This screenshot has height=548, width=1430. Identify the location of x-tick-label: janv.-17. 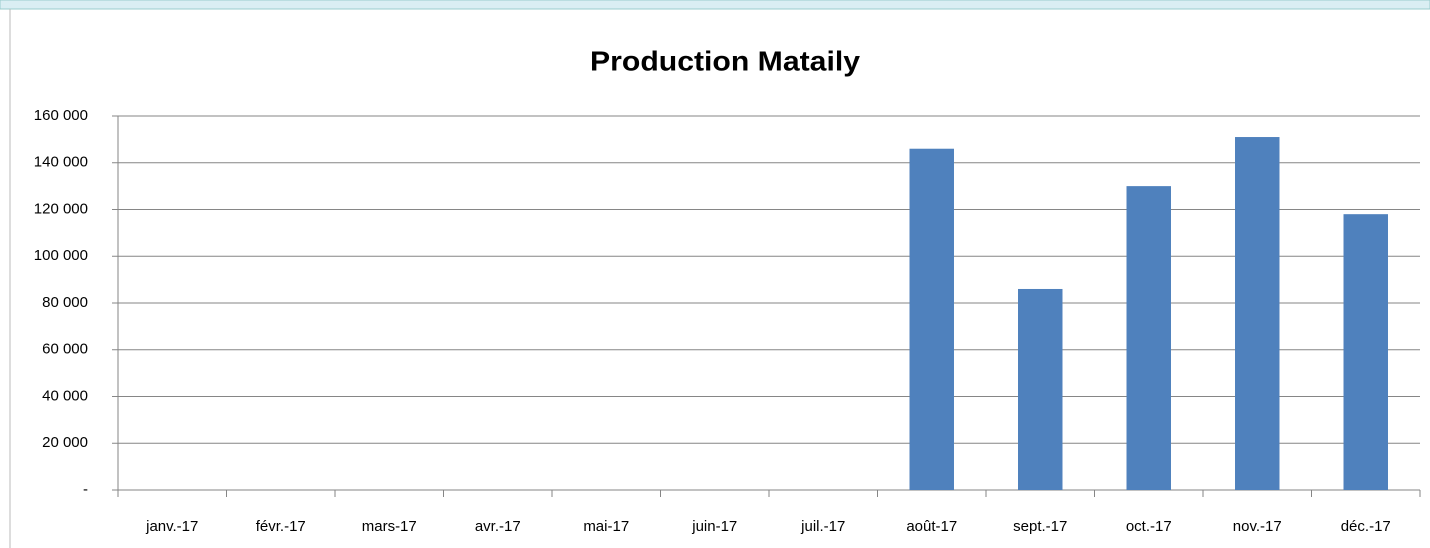
(171, 526).